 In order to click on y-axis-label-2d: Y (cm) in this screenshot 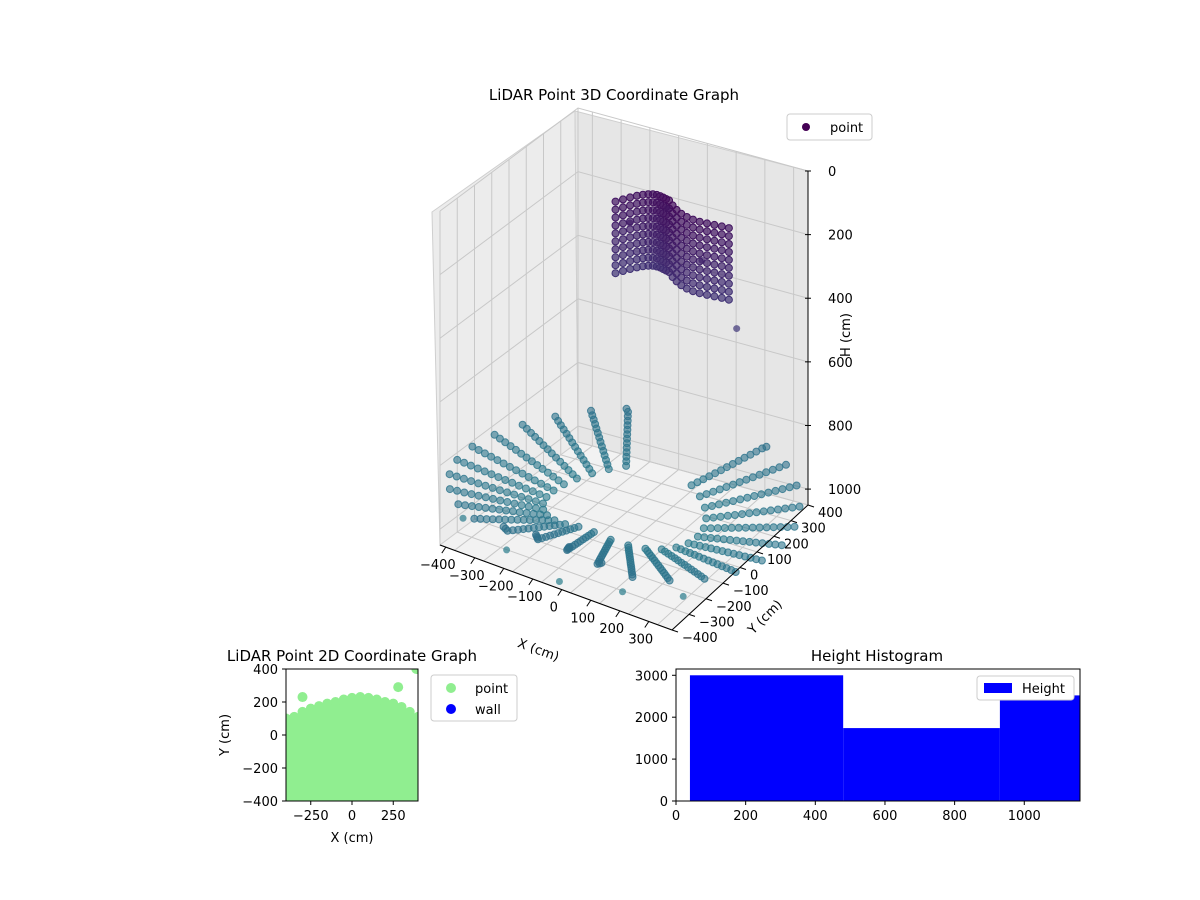, I will do `click(225, 735)`.